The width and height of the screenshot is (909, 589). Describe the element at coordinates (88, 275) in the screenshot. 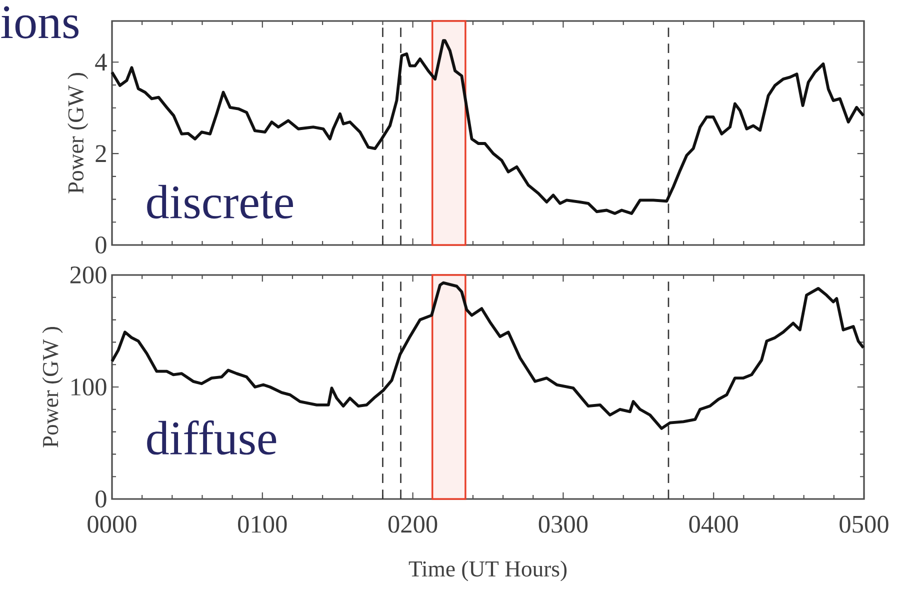

I see `y-tick-label: 200` at that location.